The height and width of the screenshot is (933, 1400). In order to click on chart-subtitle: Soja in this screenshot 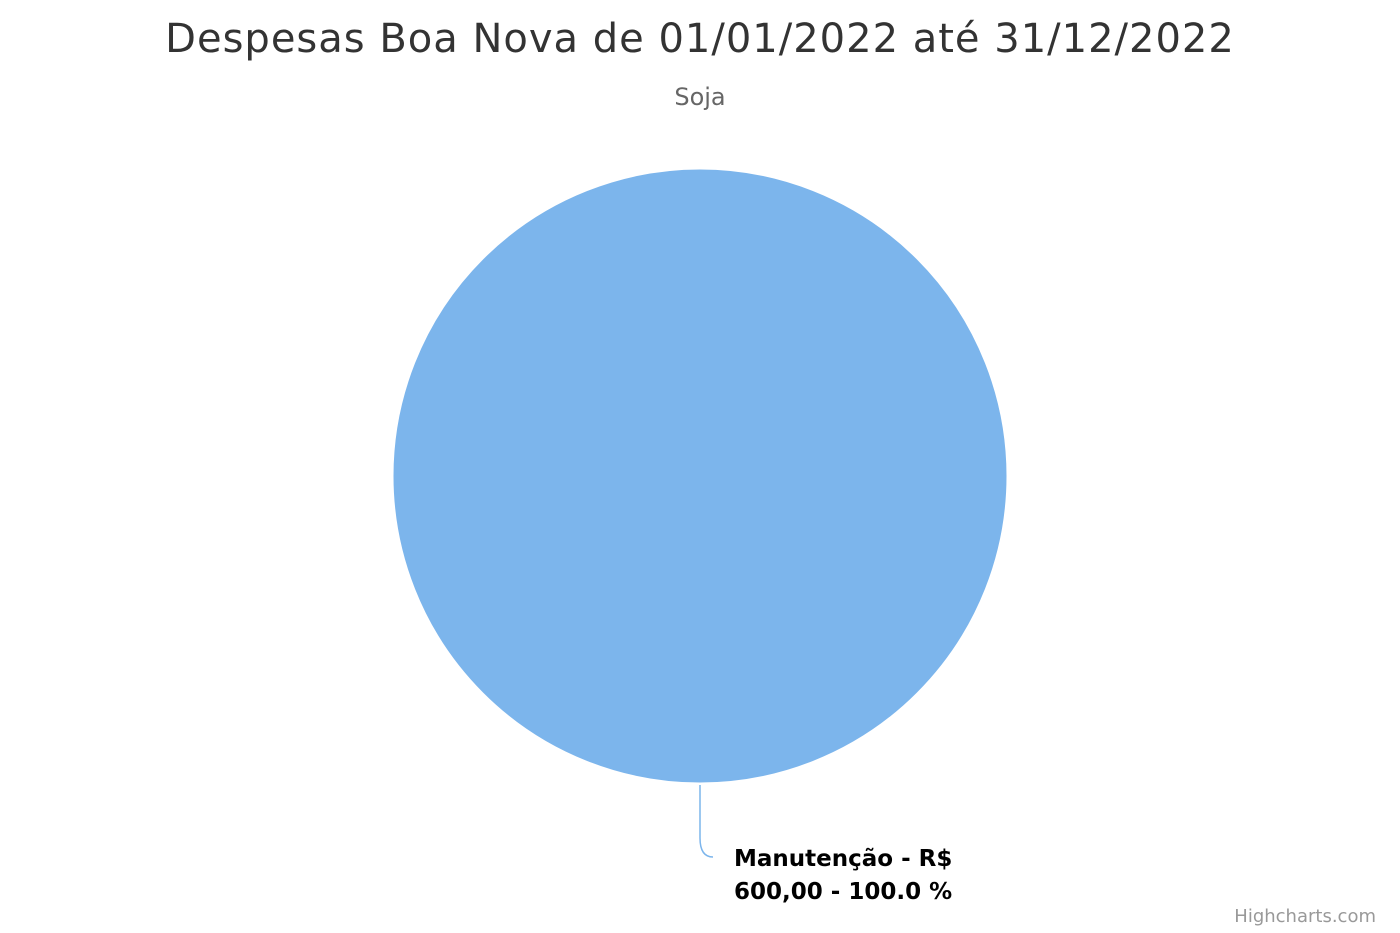, I will do `click(700, 97)`.